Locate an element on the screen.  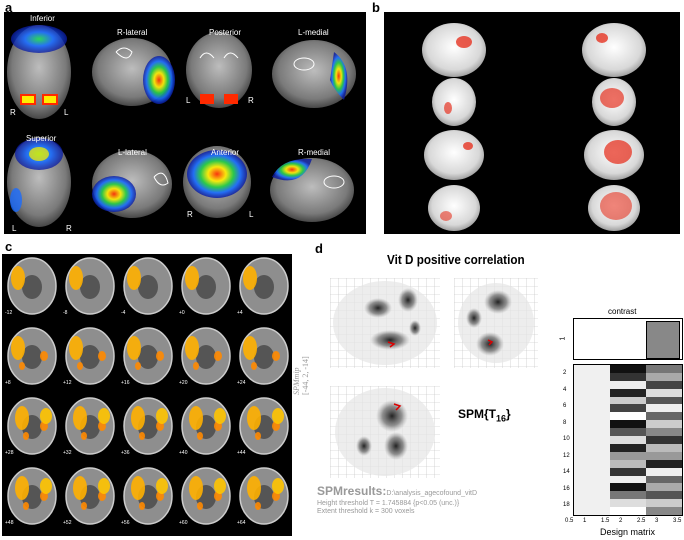
brain-posterior is located at coordinates (219, 70).